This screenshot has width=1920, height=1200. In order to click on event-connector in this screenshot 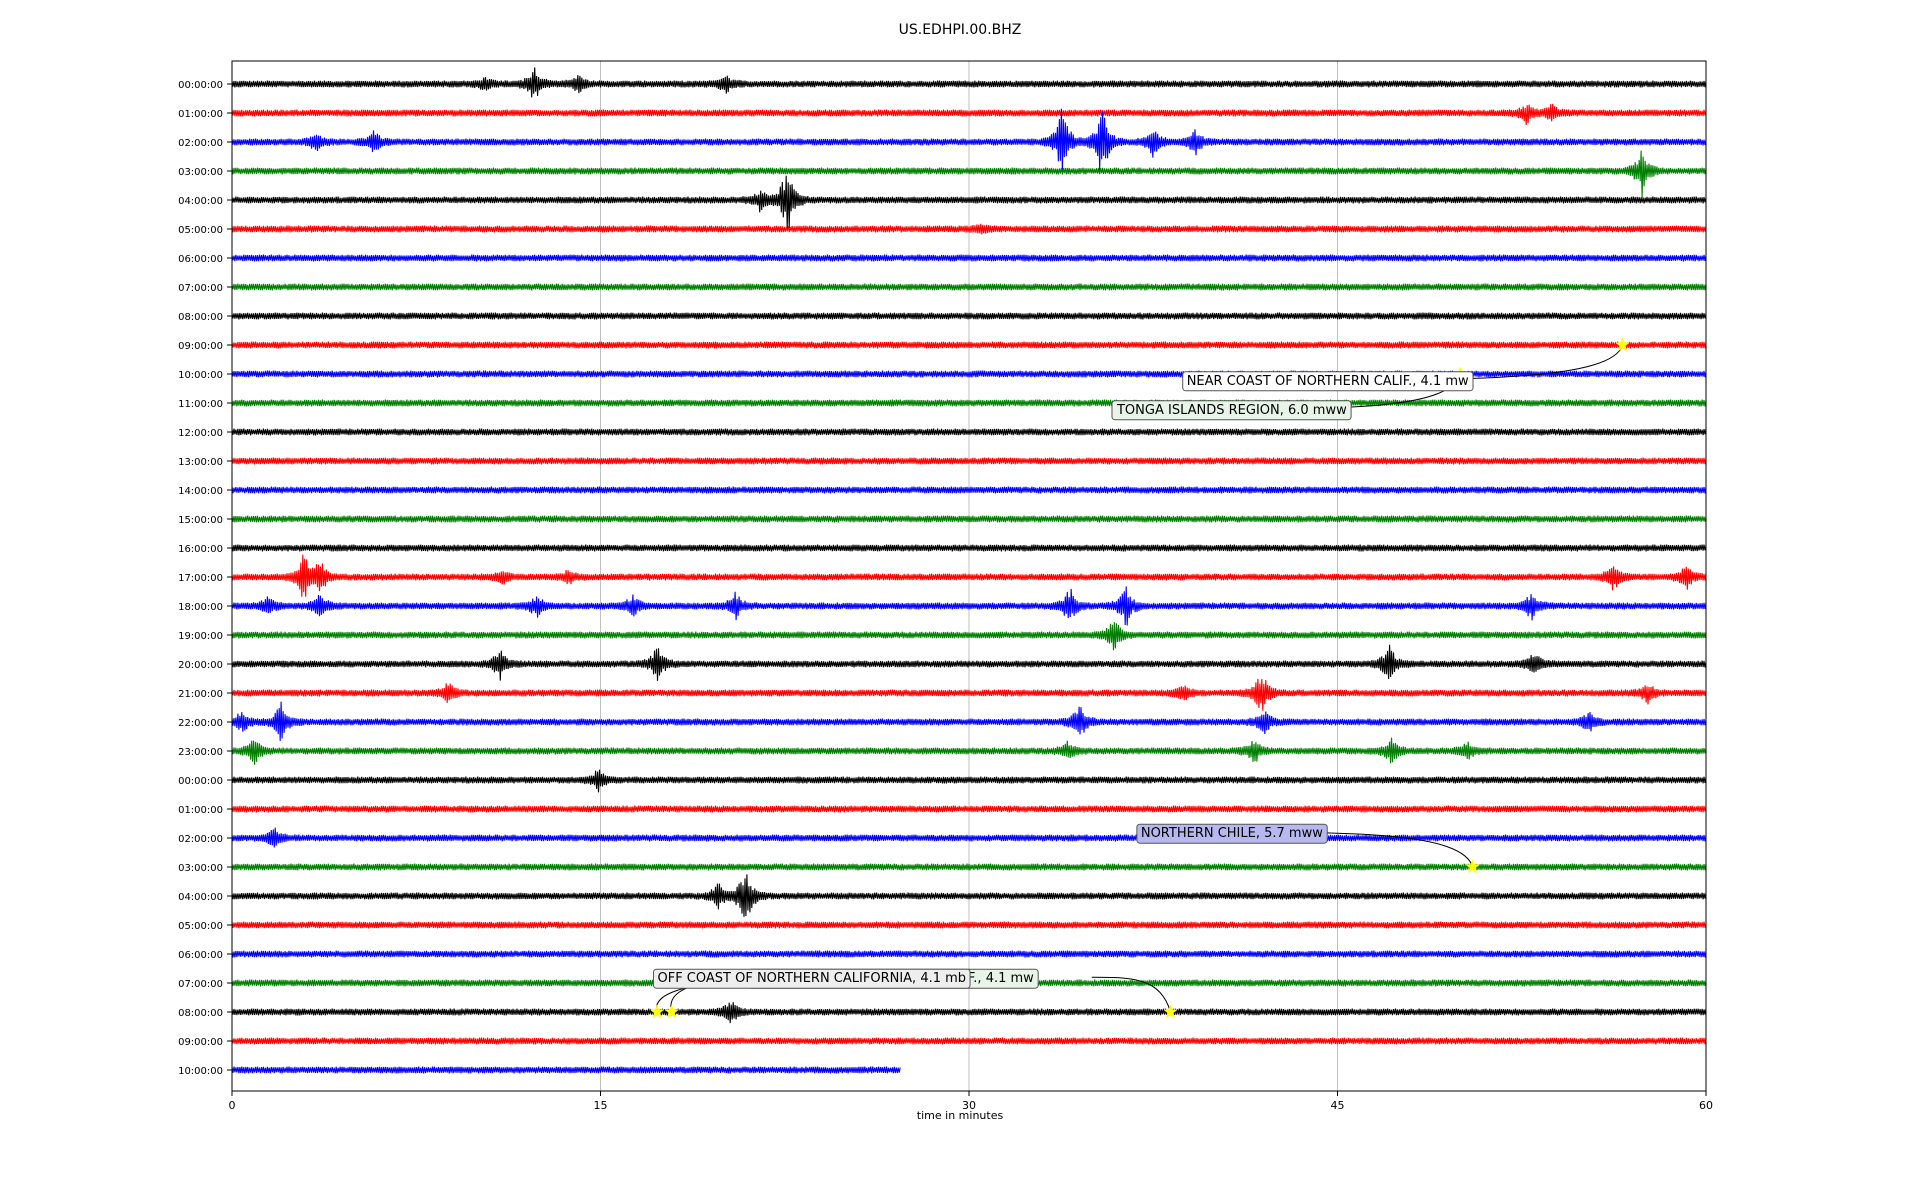, I will do `click(1131, 994)`.